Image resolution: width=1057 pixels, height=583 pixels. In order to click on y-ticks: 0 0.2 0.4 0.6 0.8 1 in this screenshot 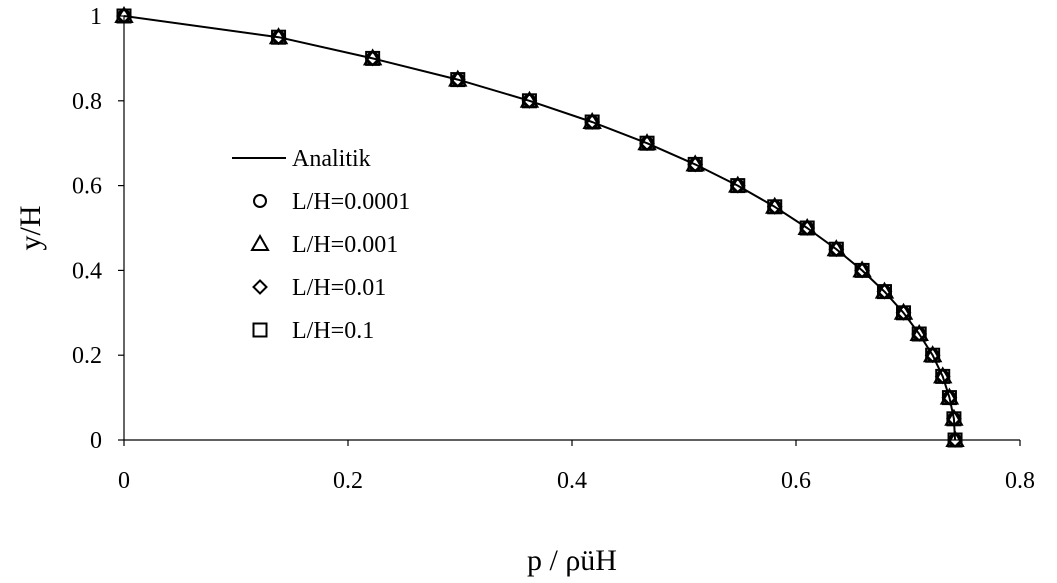, I will do `click(98, 229)`.